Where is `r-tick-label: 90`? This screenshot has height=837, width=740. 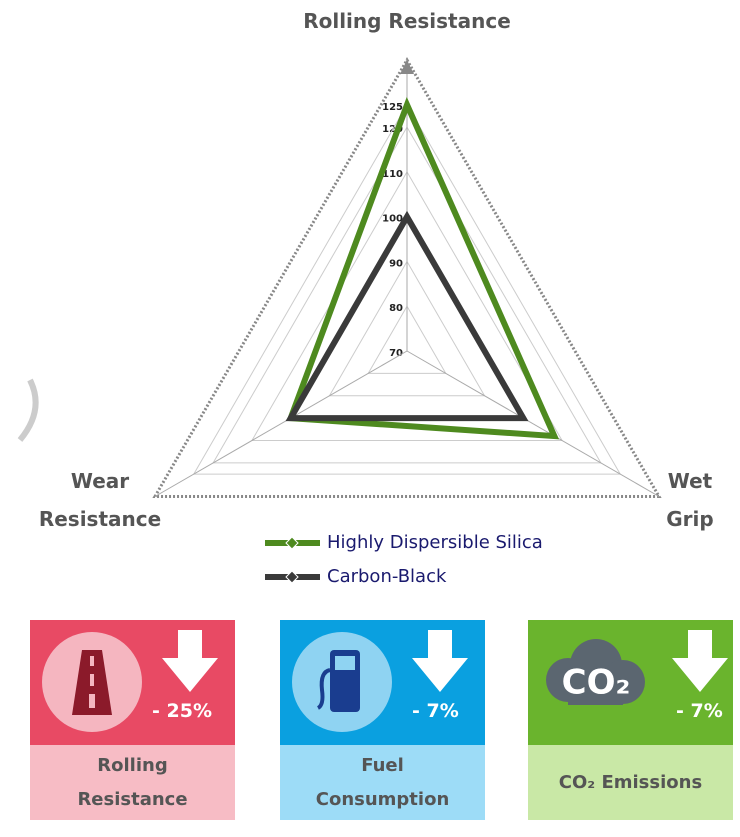 r-tick-label: 90 is located at coordinates (396, 263).